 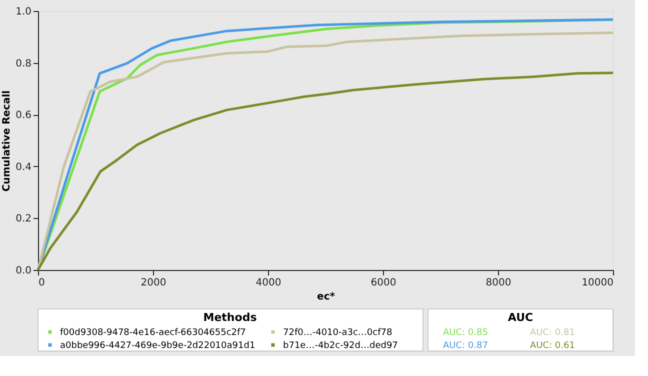 I want to click on y-tick-label: 0.8, so click(x=24, y=64).